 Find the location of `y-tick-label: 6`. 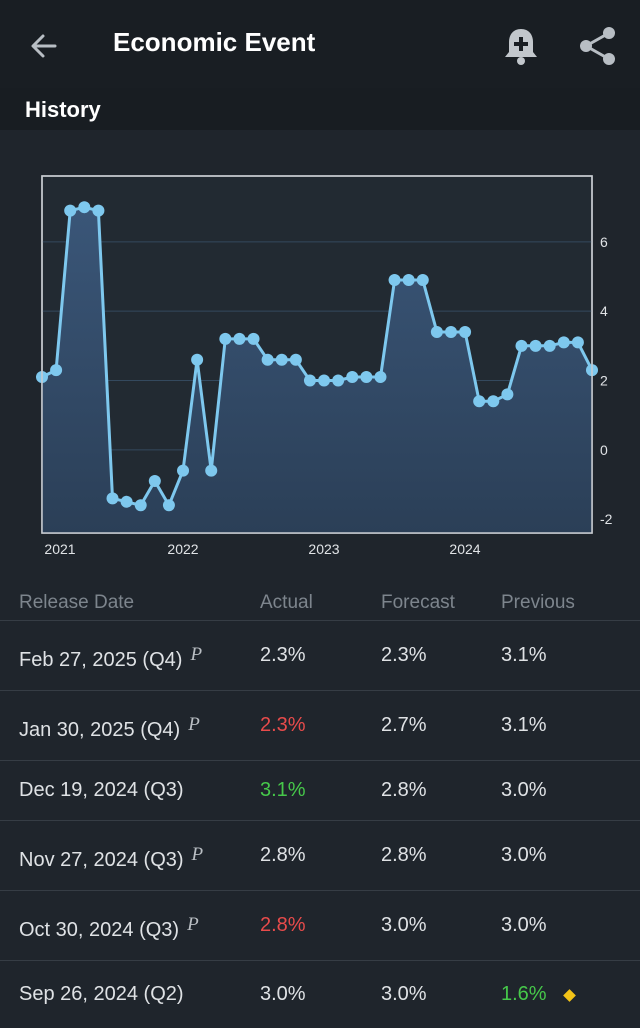

y-tick-label: 6 is located at coordinates (604, 242).